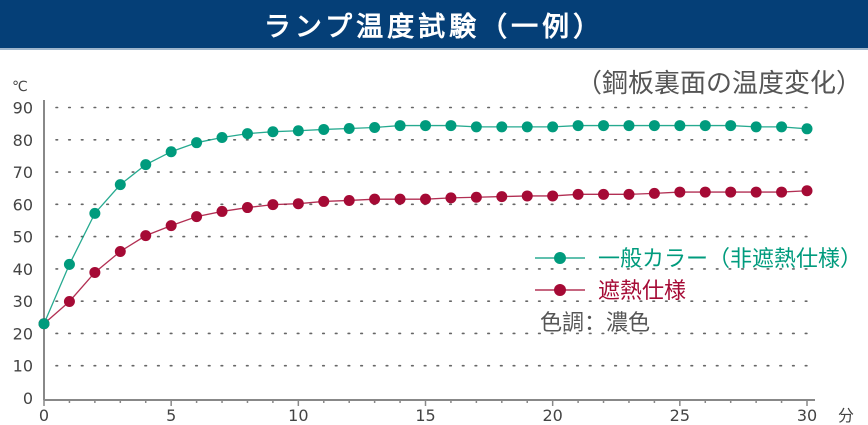 Image resolution: width=868 pixels, height=425 pixels. I want to click on y-tick-label: 40, so click(23, 269).